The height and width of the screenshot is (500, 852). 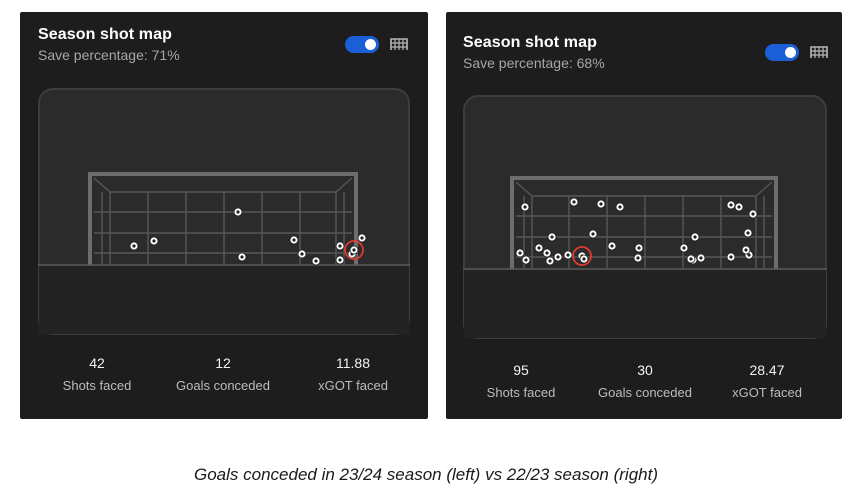 I want to click on stat-goals-conceded: 12 Goals conceded, so click(x=223, y=374).